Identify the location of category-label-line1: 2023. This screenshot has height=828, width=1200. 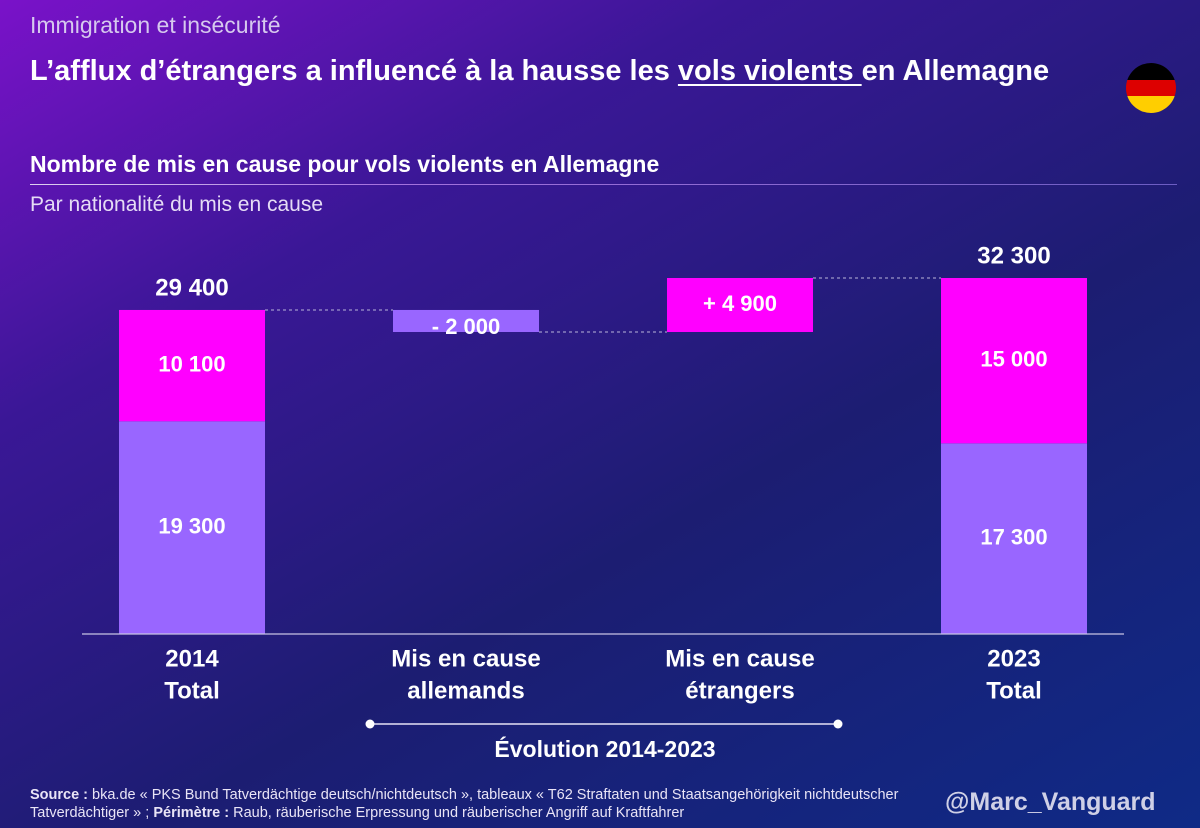
(1013, 658).